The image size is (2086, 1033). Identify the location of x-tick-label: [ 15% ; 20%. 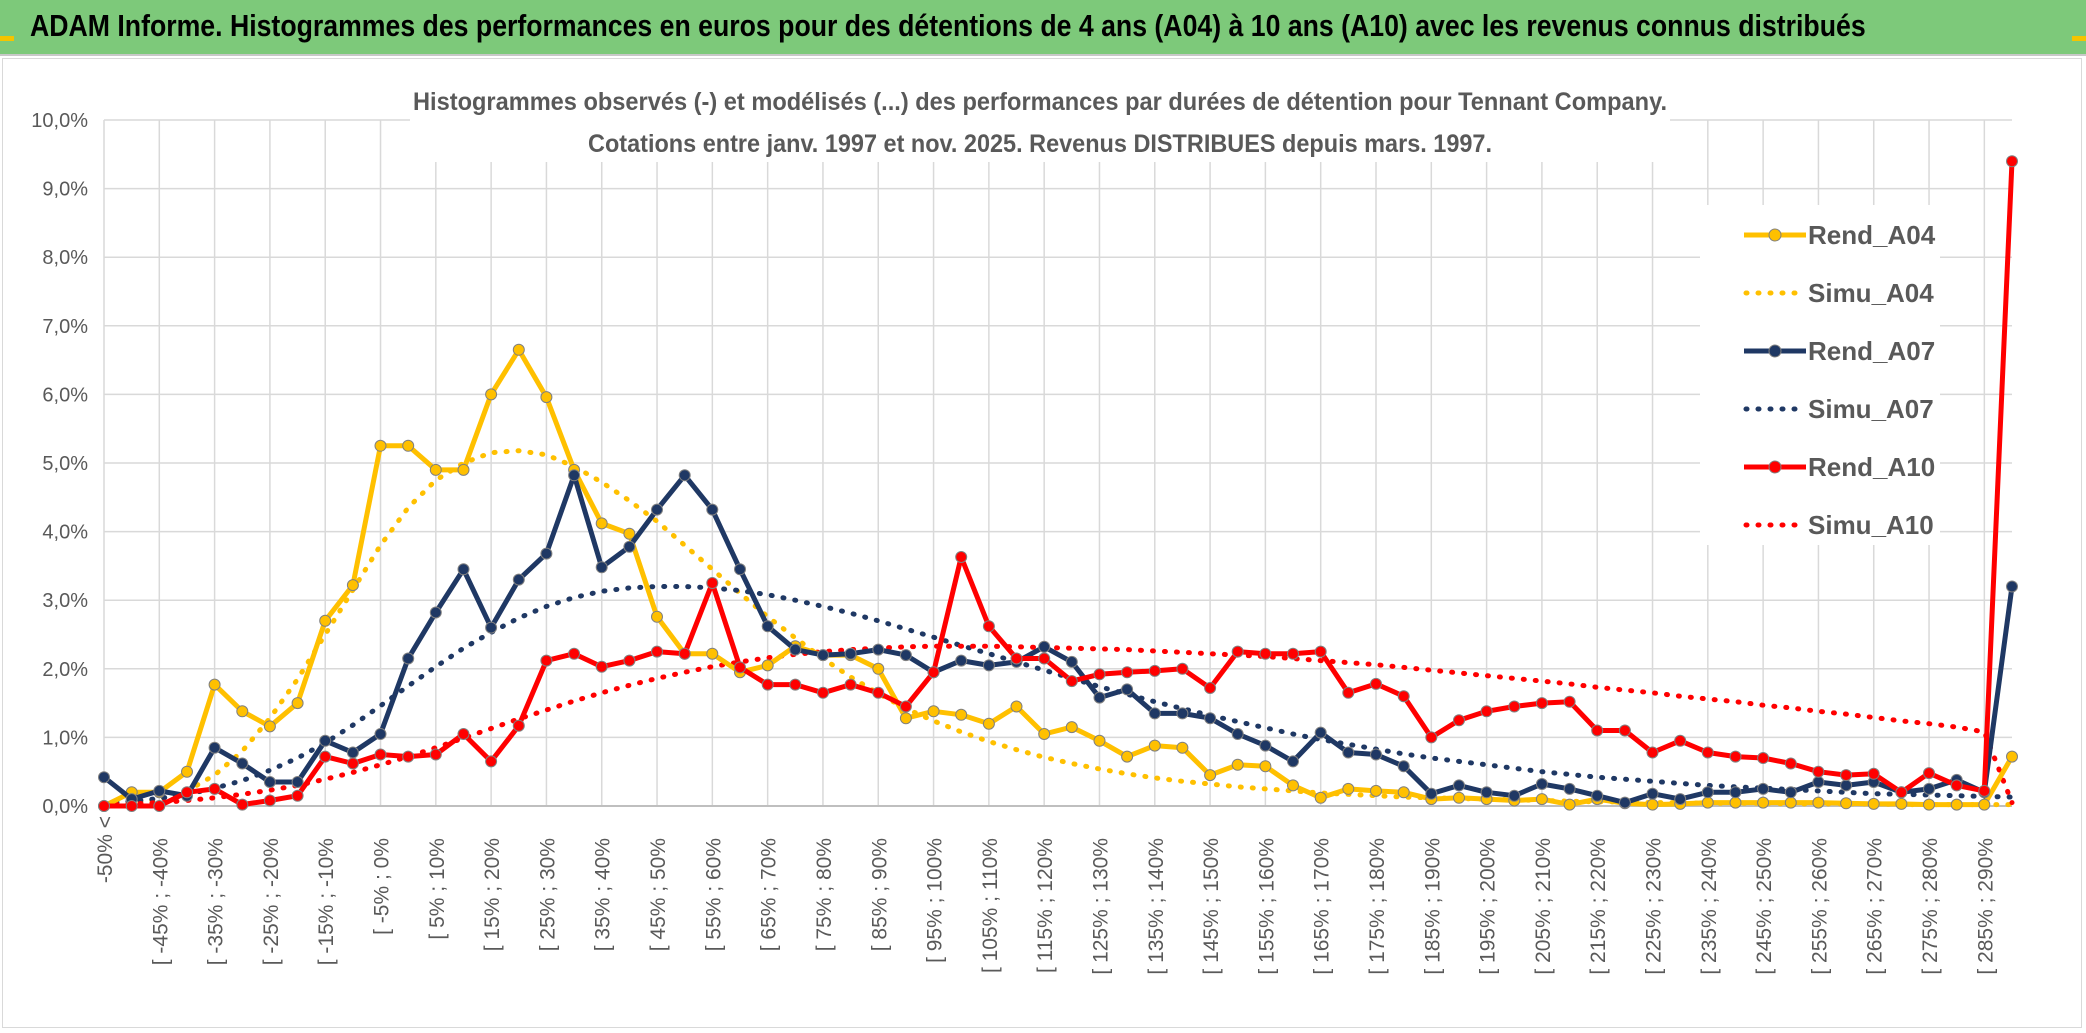
(492, 894).